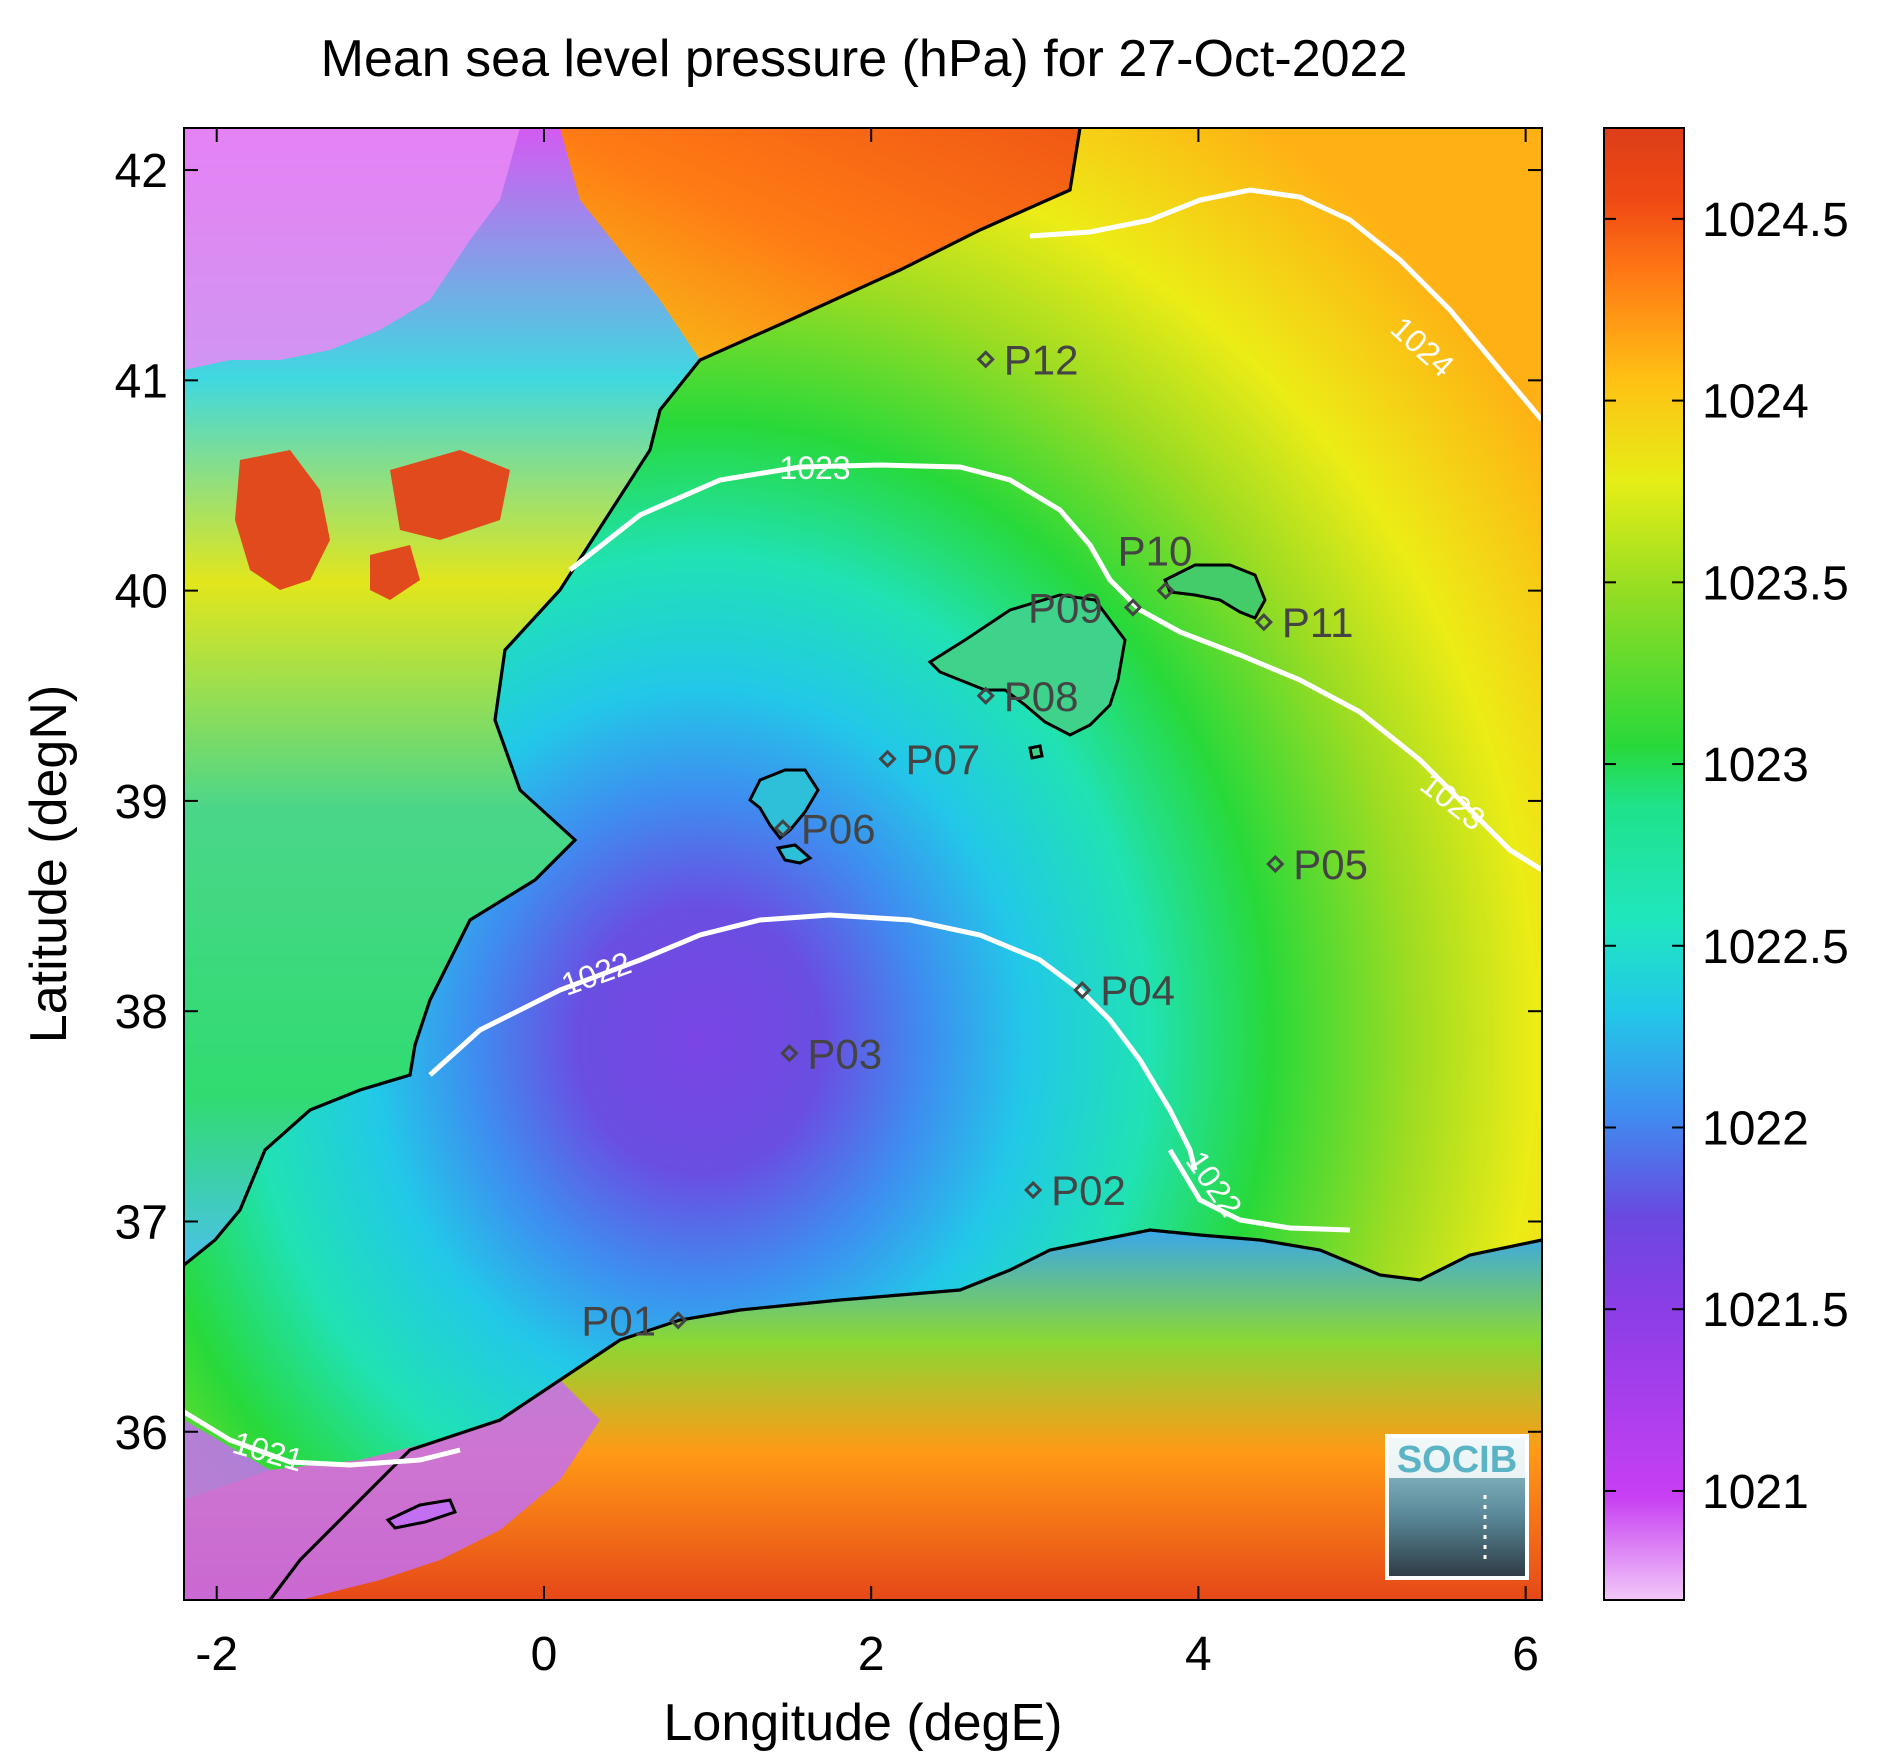 This screenshot has height=1763, width=1904. Describe the element at coordinates (820, 244) in the screenshot. I see `land-france` at that location.